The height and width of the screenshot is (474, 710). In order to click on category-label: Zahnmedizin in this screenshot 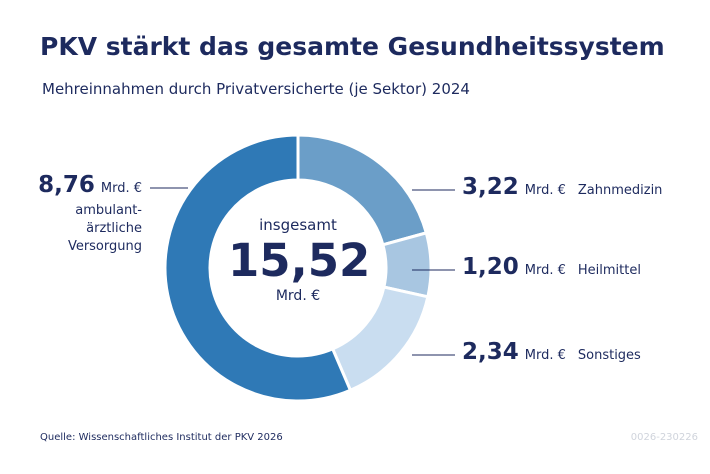, I will do `click(620, 190)`.